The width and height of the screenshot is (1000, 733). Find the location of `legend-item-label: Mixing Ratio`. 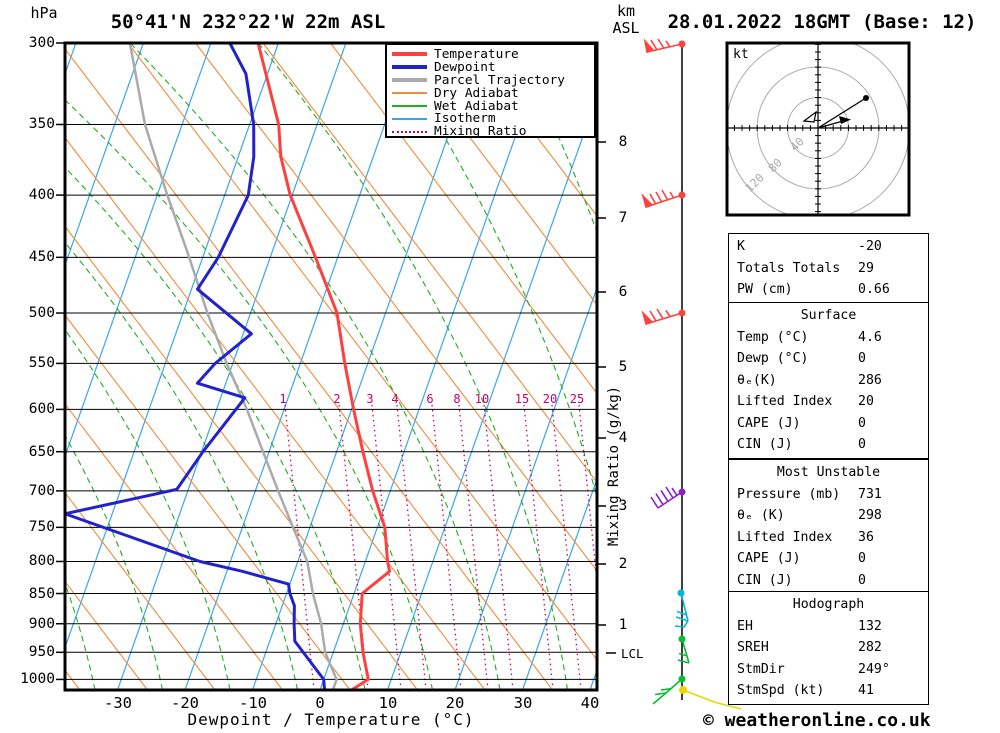

legend-item-label: Mixing Ratio is located at coordinates (480, 132).